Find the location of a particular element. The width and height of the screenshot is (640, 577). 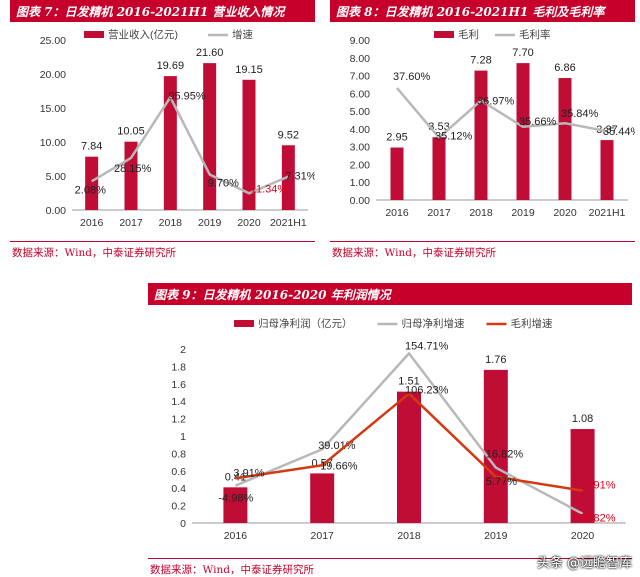

line-value-label: 37.60% is located at coordinates (412, 77).